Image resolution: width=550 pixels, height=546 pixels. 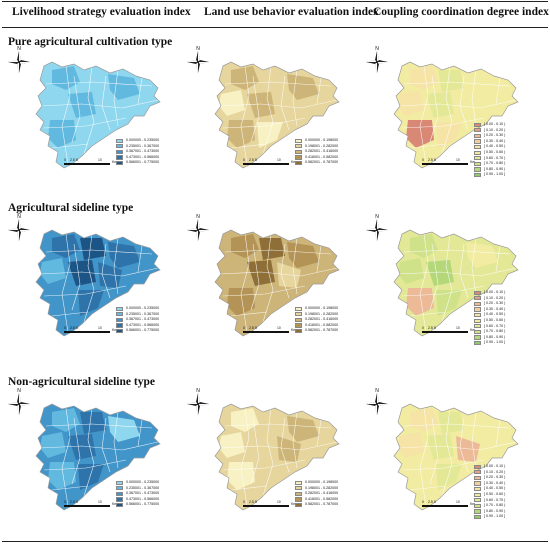 I want to click on legend-label: [ 0.60 - 0.70 ), so click(x=495, y=325).